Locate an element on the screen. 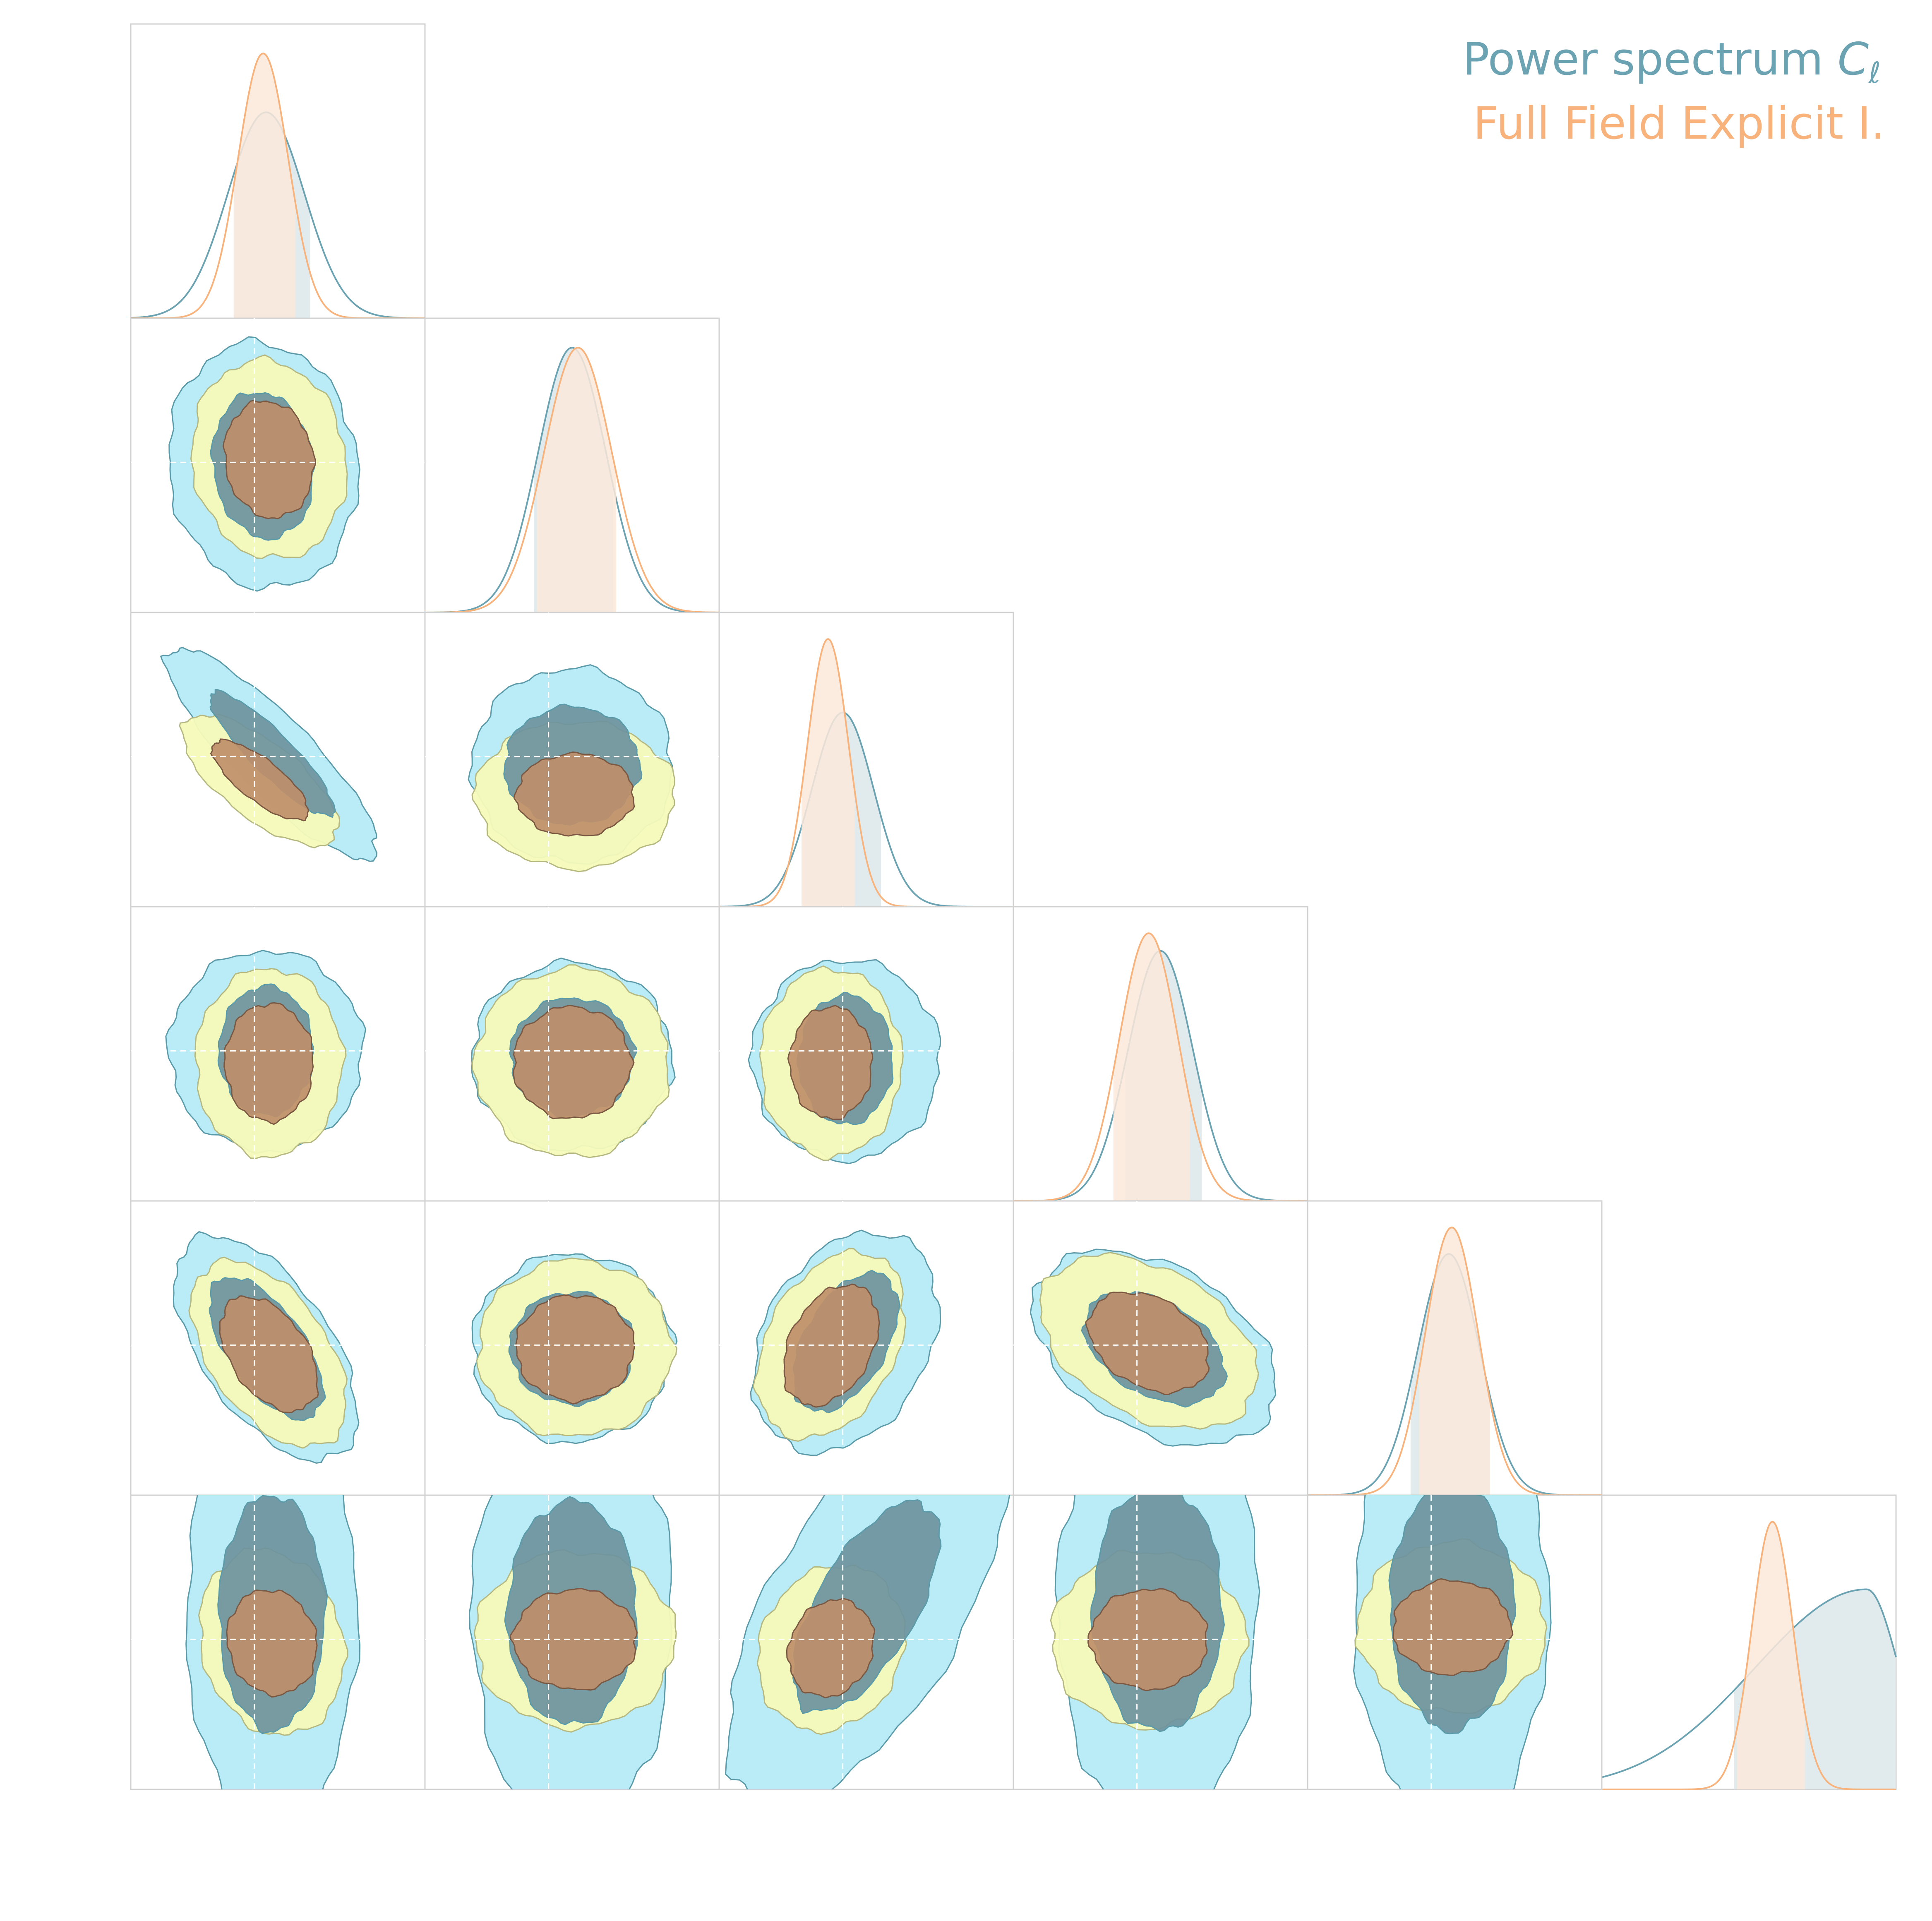  legend-label-full-field: Full Field Explicit I. is located at coordinates (1679, 123).